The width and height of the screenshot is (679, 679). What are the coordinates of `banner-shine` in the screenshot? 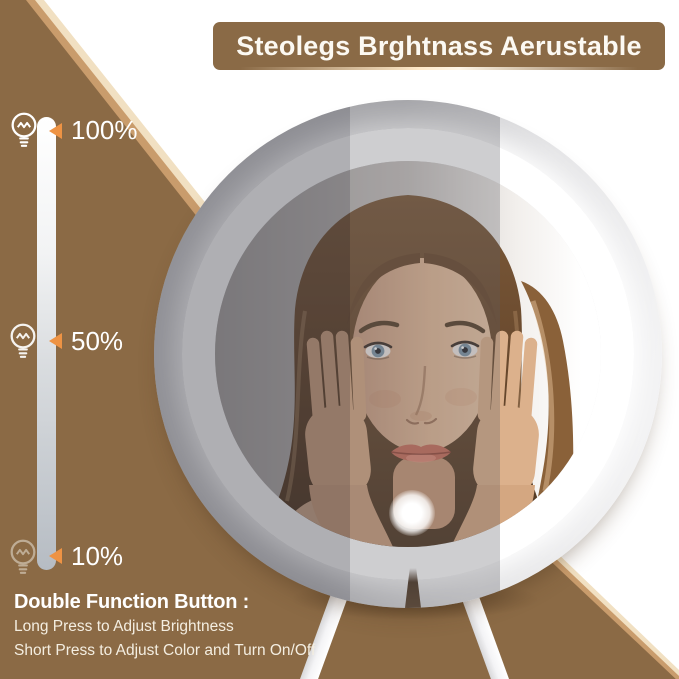 It's located at (439, 68).